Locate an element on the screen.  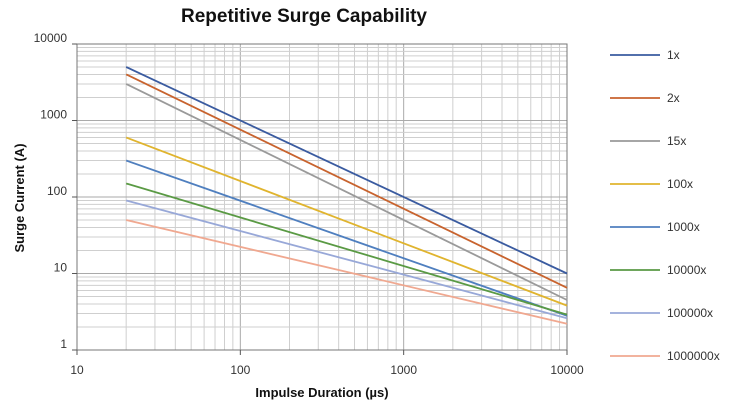
legend-label-1000000x: 1000000x is located at coordinates (693, 356).